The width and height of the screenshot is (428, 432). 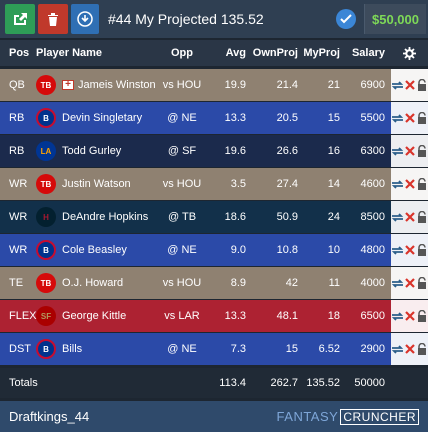 What do you see at coordinates (238, 283) in the screenshot?
I see `row-avg: 8.9` at bounding box center [238, 283].